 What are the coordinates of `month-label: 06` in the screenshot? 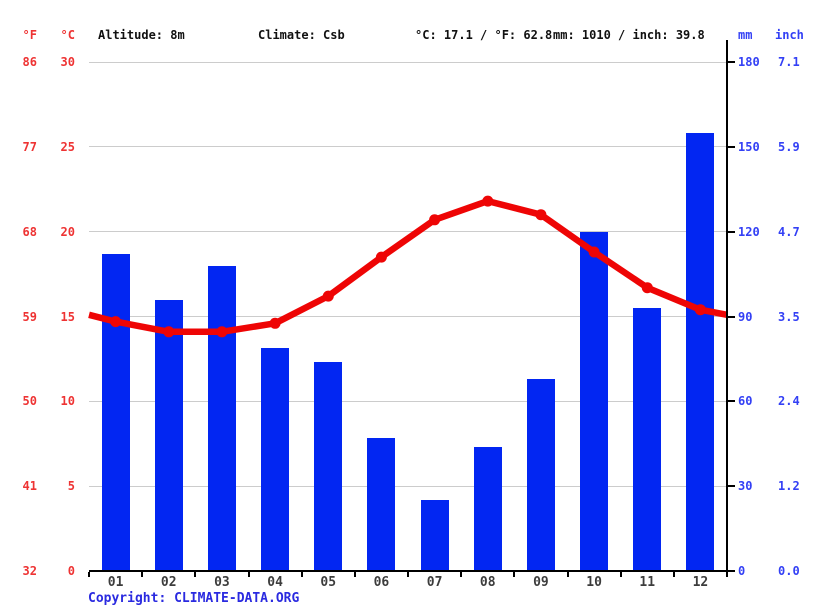 It's located at (381, 582).